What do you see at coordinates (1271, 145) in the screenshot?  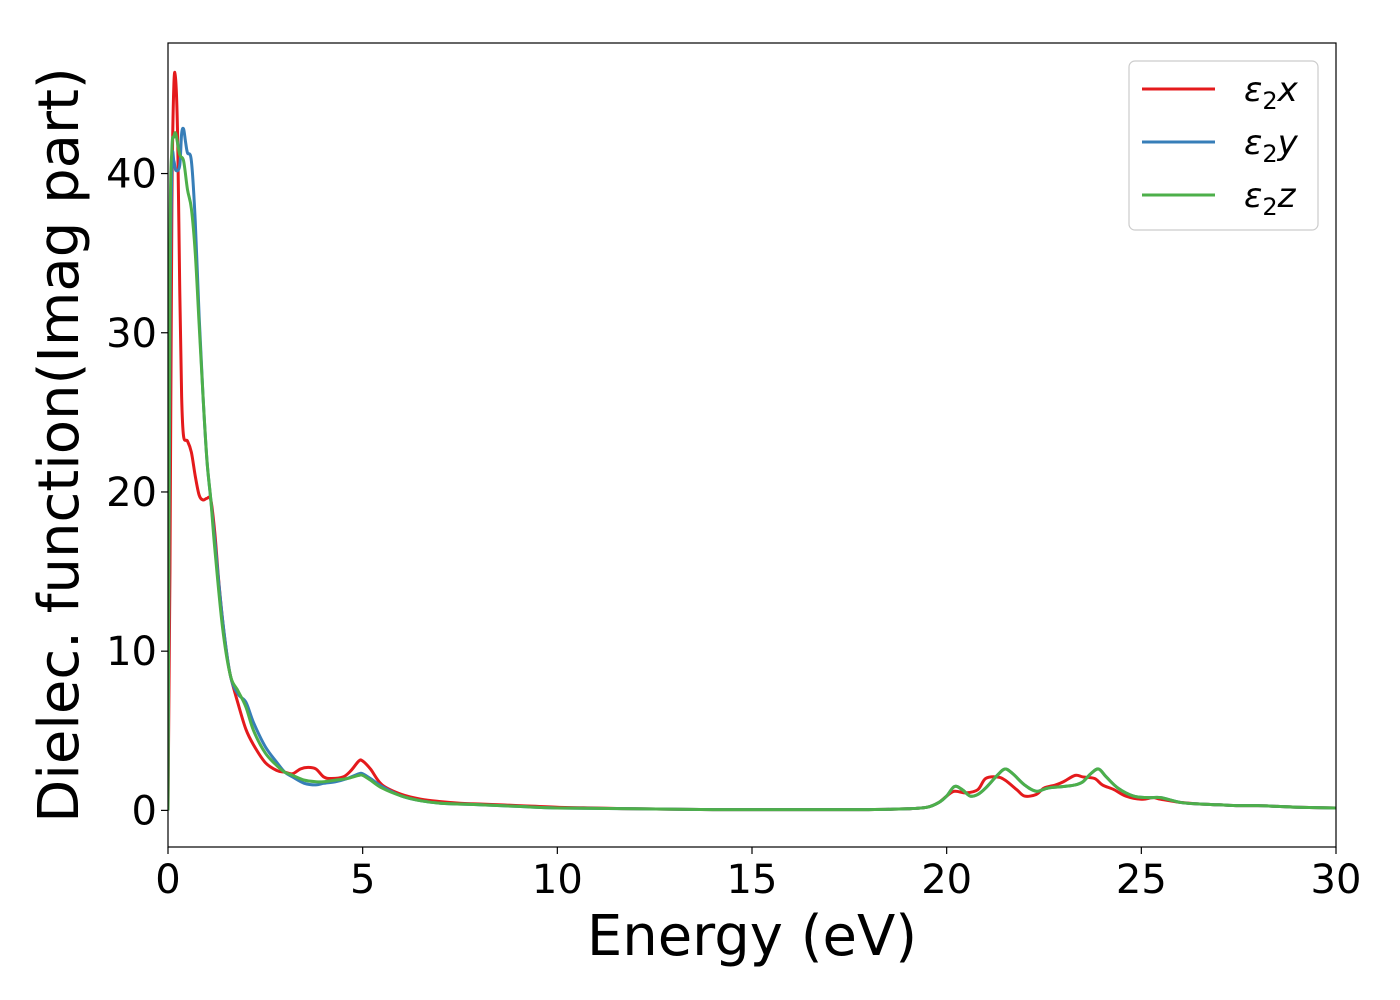 I see `legend-label-2: ε2y` at bounding box center [1271, 145].